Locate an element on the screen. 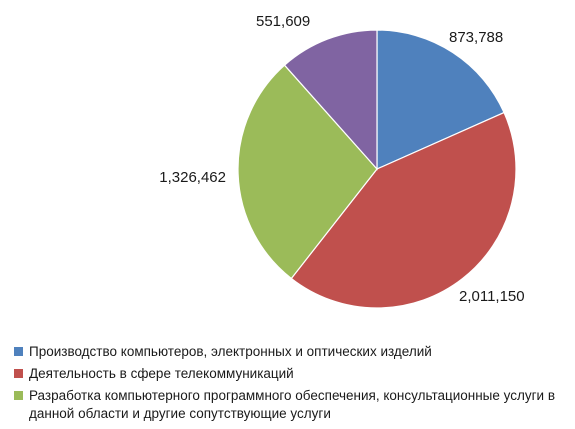 The image size is (575, 429). slice-value-label: 873,788 is located at coordinates (476, 37).